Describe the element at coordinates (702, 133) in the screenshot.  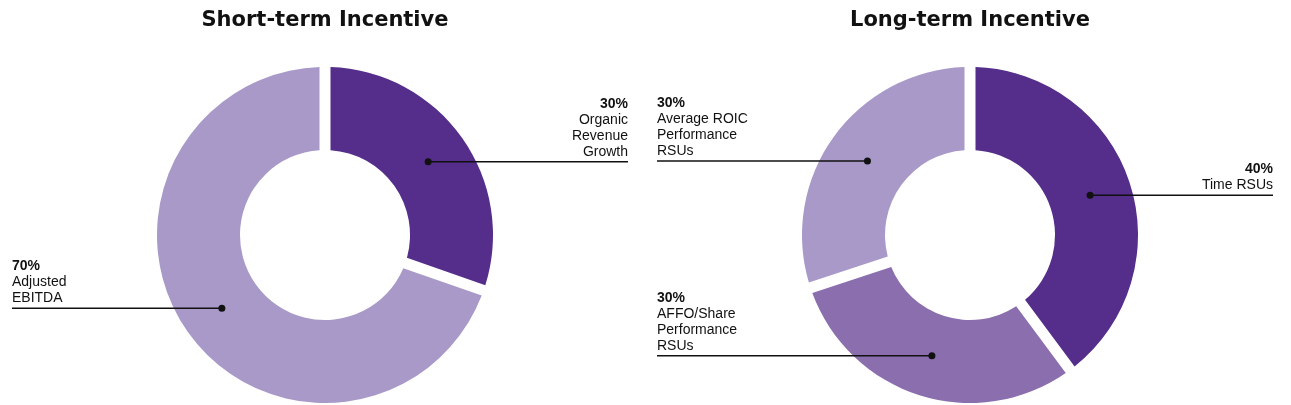
I see `slice-label: Average ROIC Performance RSUs` at that location.